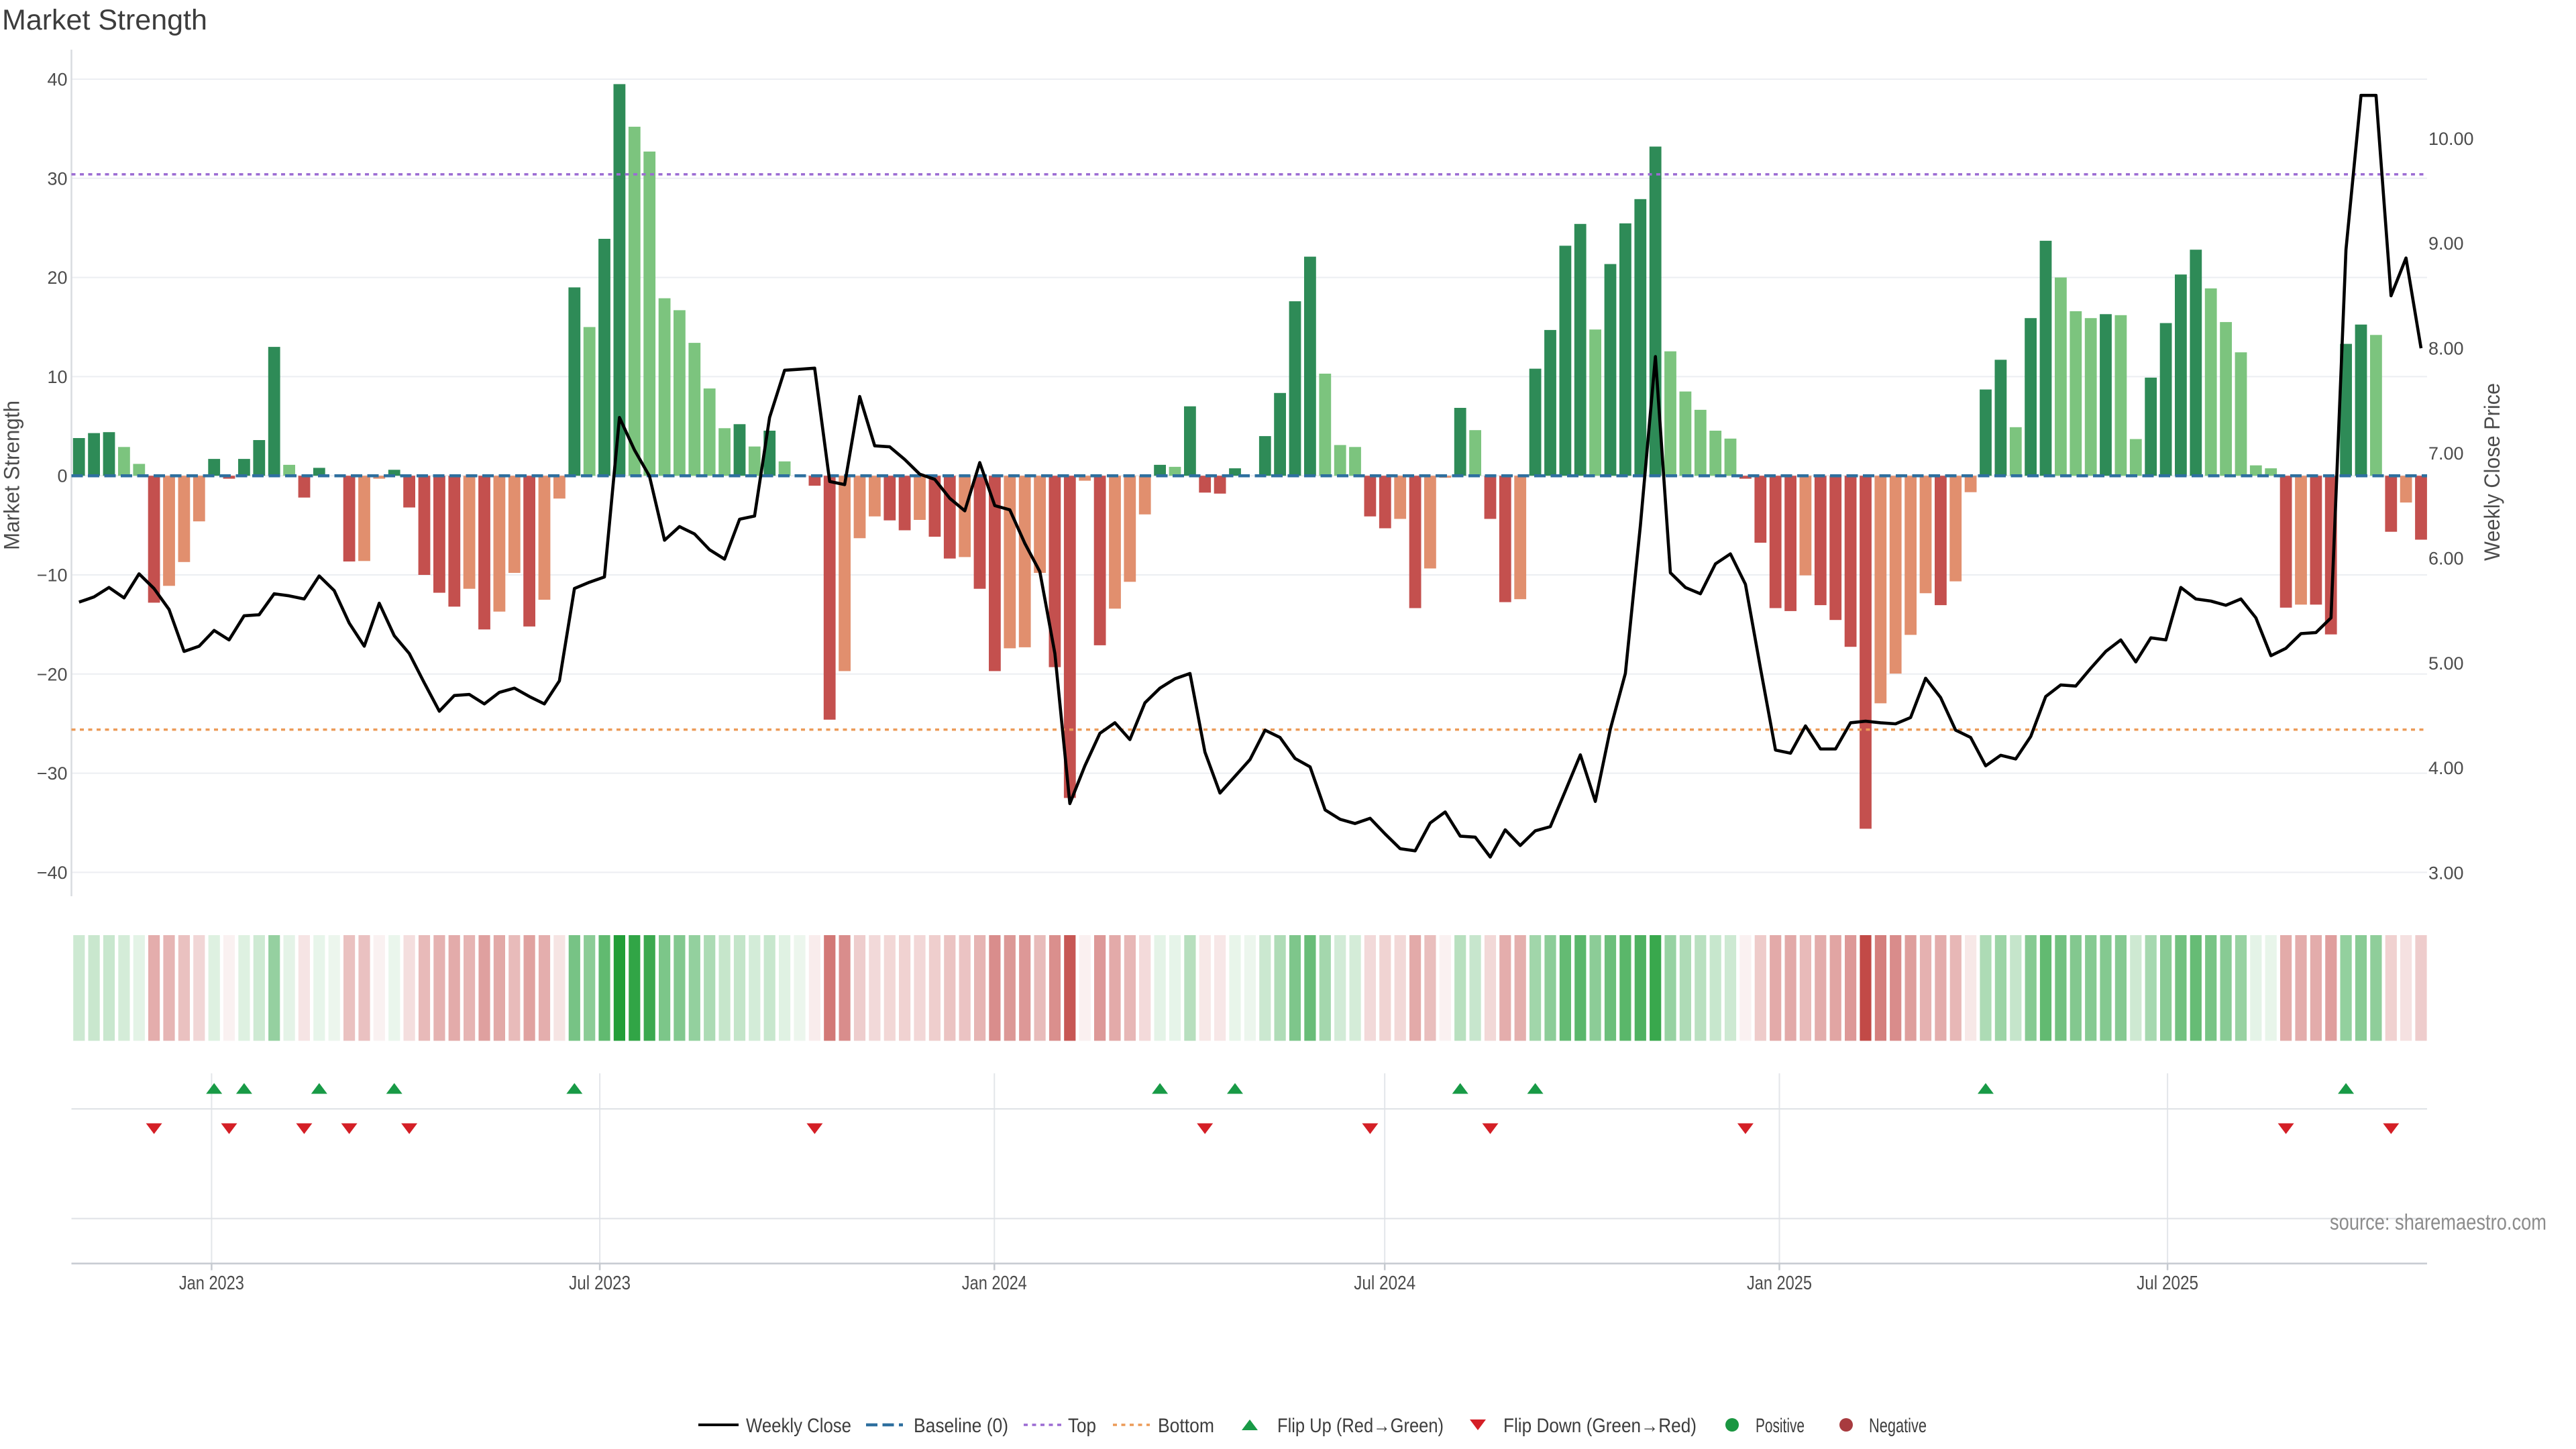 This screenshot has height=1449, width=2576. What do you see at coordinates (2446, 768) in the screenshot?
I see `svg-text: 4.00` at bounding box center [2446, 768].